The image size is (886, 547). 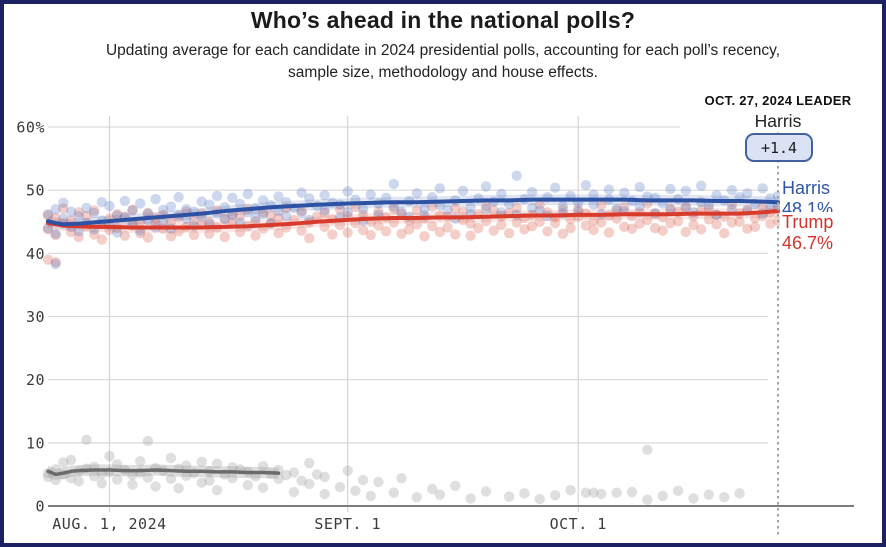 What do you see at coordinates (30, 128) in the screenshot?
I see `y-tick-label: 60%` at bounding box center [30, 128].